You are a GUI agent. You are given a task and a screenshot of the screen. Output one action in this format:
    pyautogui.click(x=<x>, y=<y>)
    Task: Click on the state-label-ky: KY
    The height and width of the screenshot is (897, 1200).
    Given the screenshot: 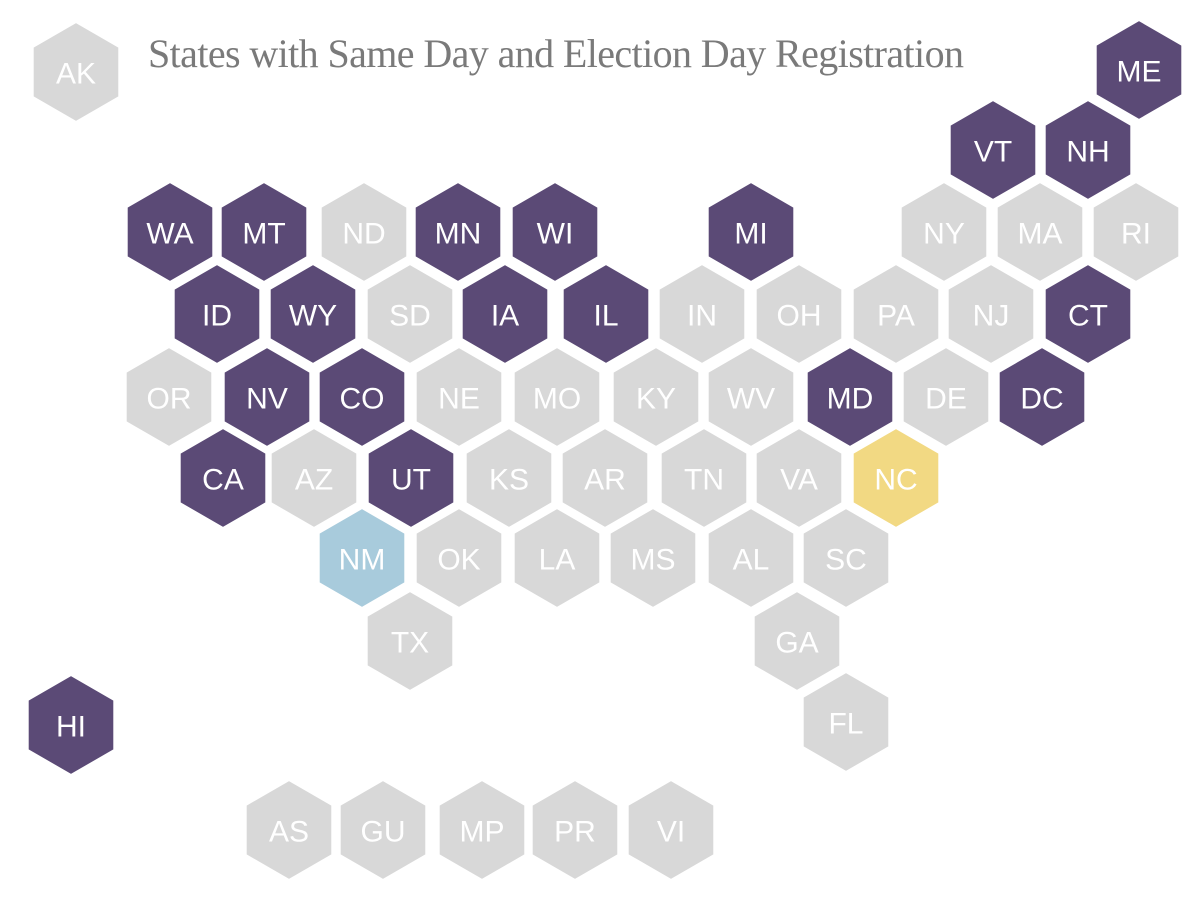 What is the action you would take?
    pyautogui.click(x=656, y=399)
    